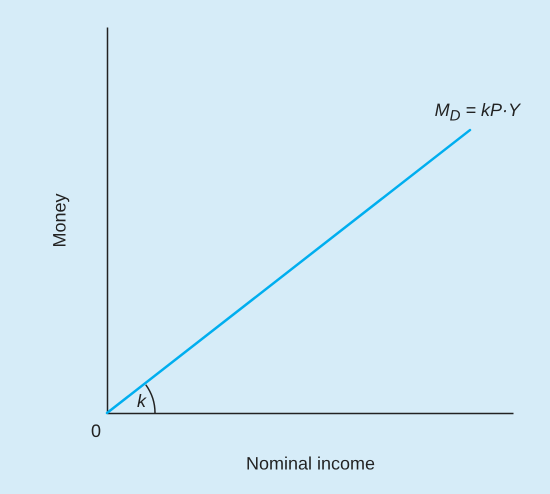  I want to click on annotation: k, so click(141, 401).